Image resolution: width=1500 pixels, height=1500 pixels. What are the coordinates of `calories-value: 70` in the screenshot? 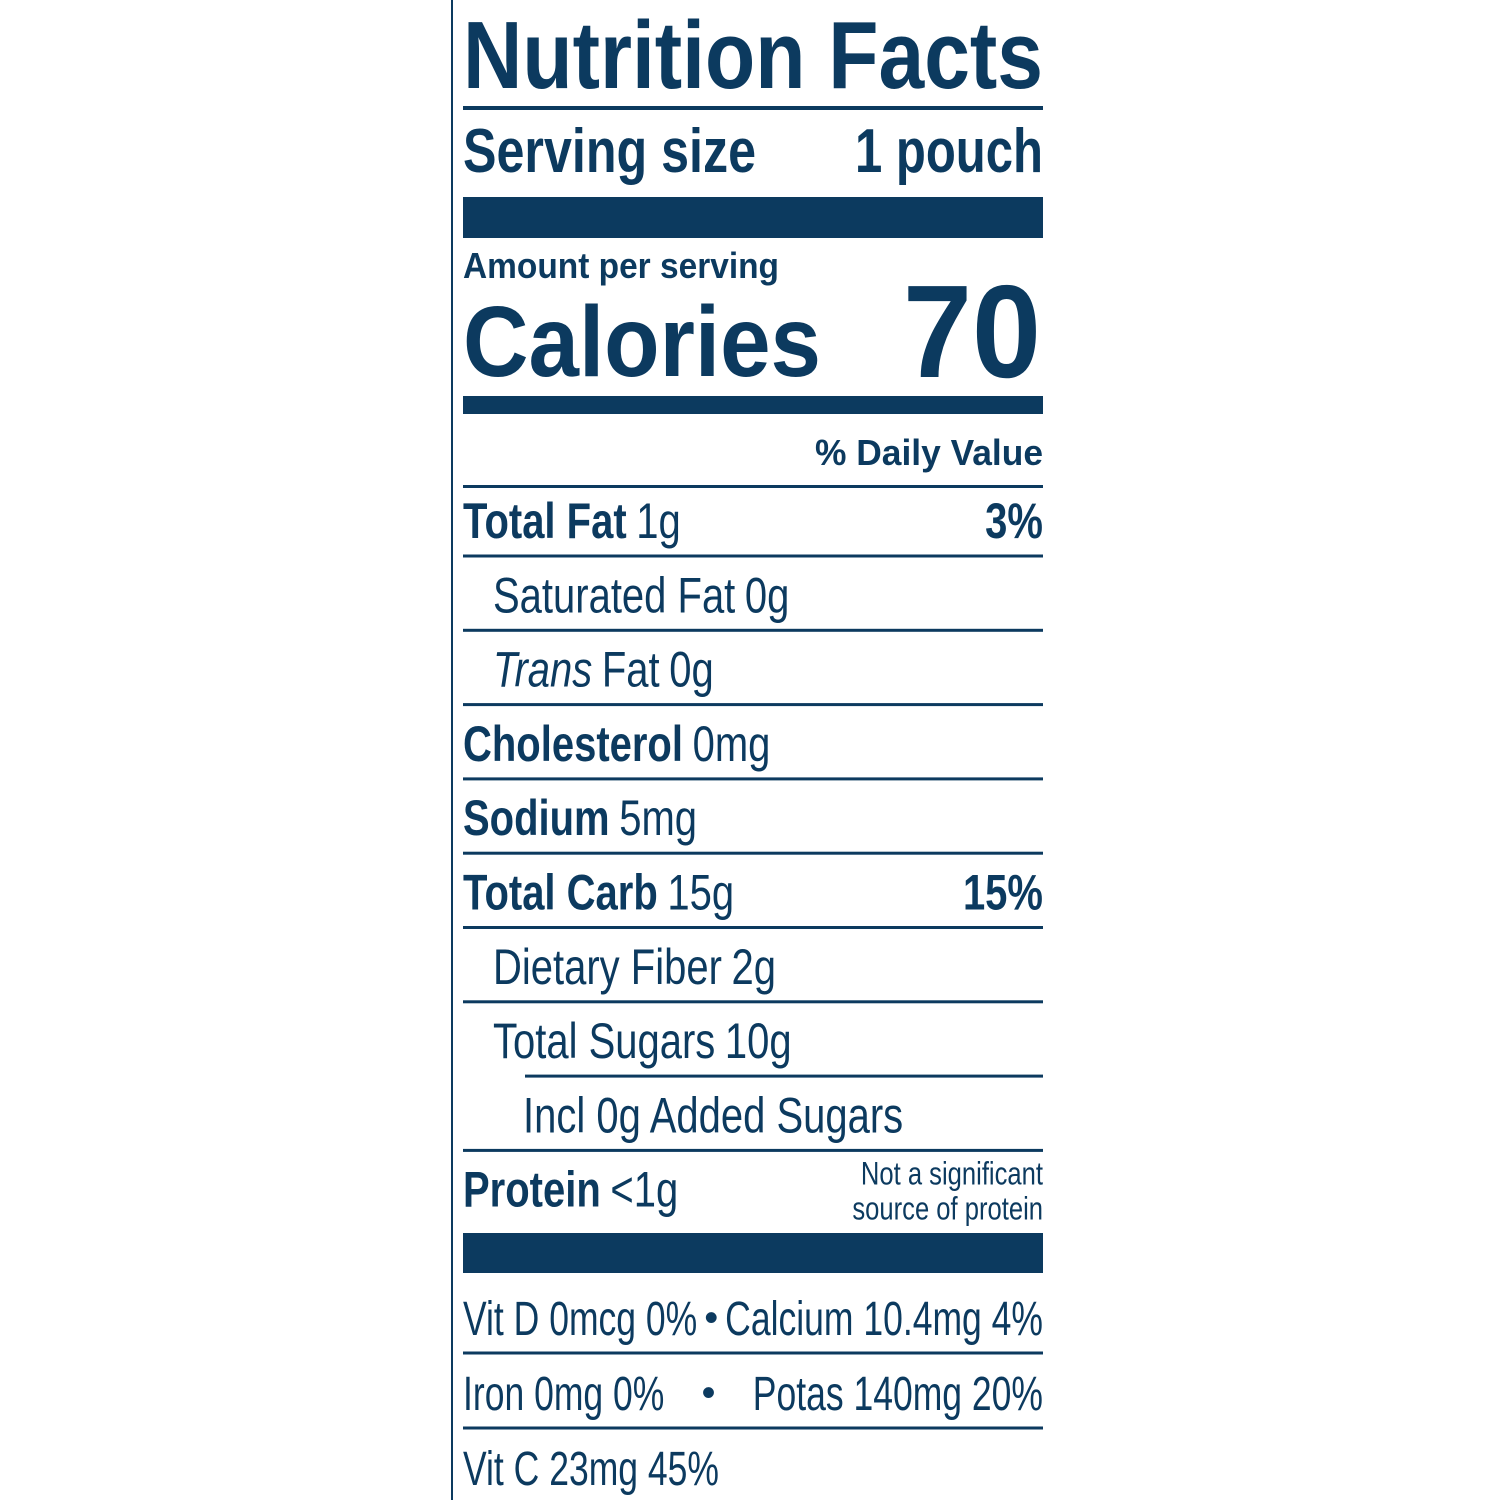 It's located at (972, 331).